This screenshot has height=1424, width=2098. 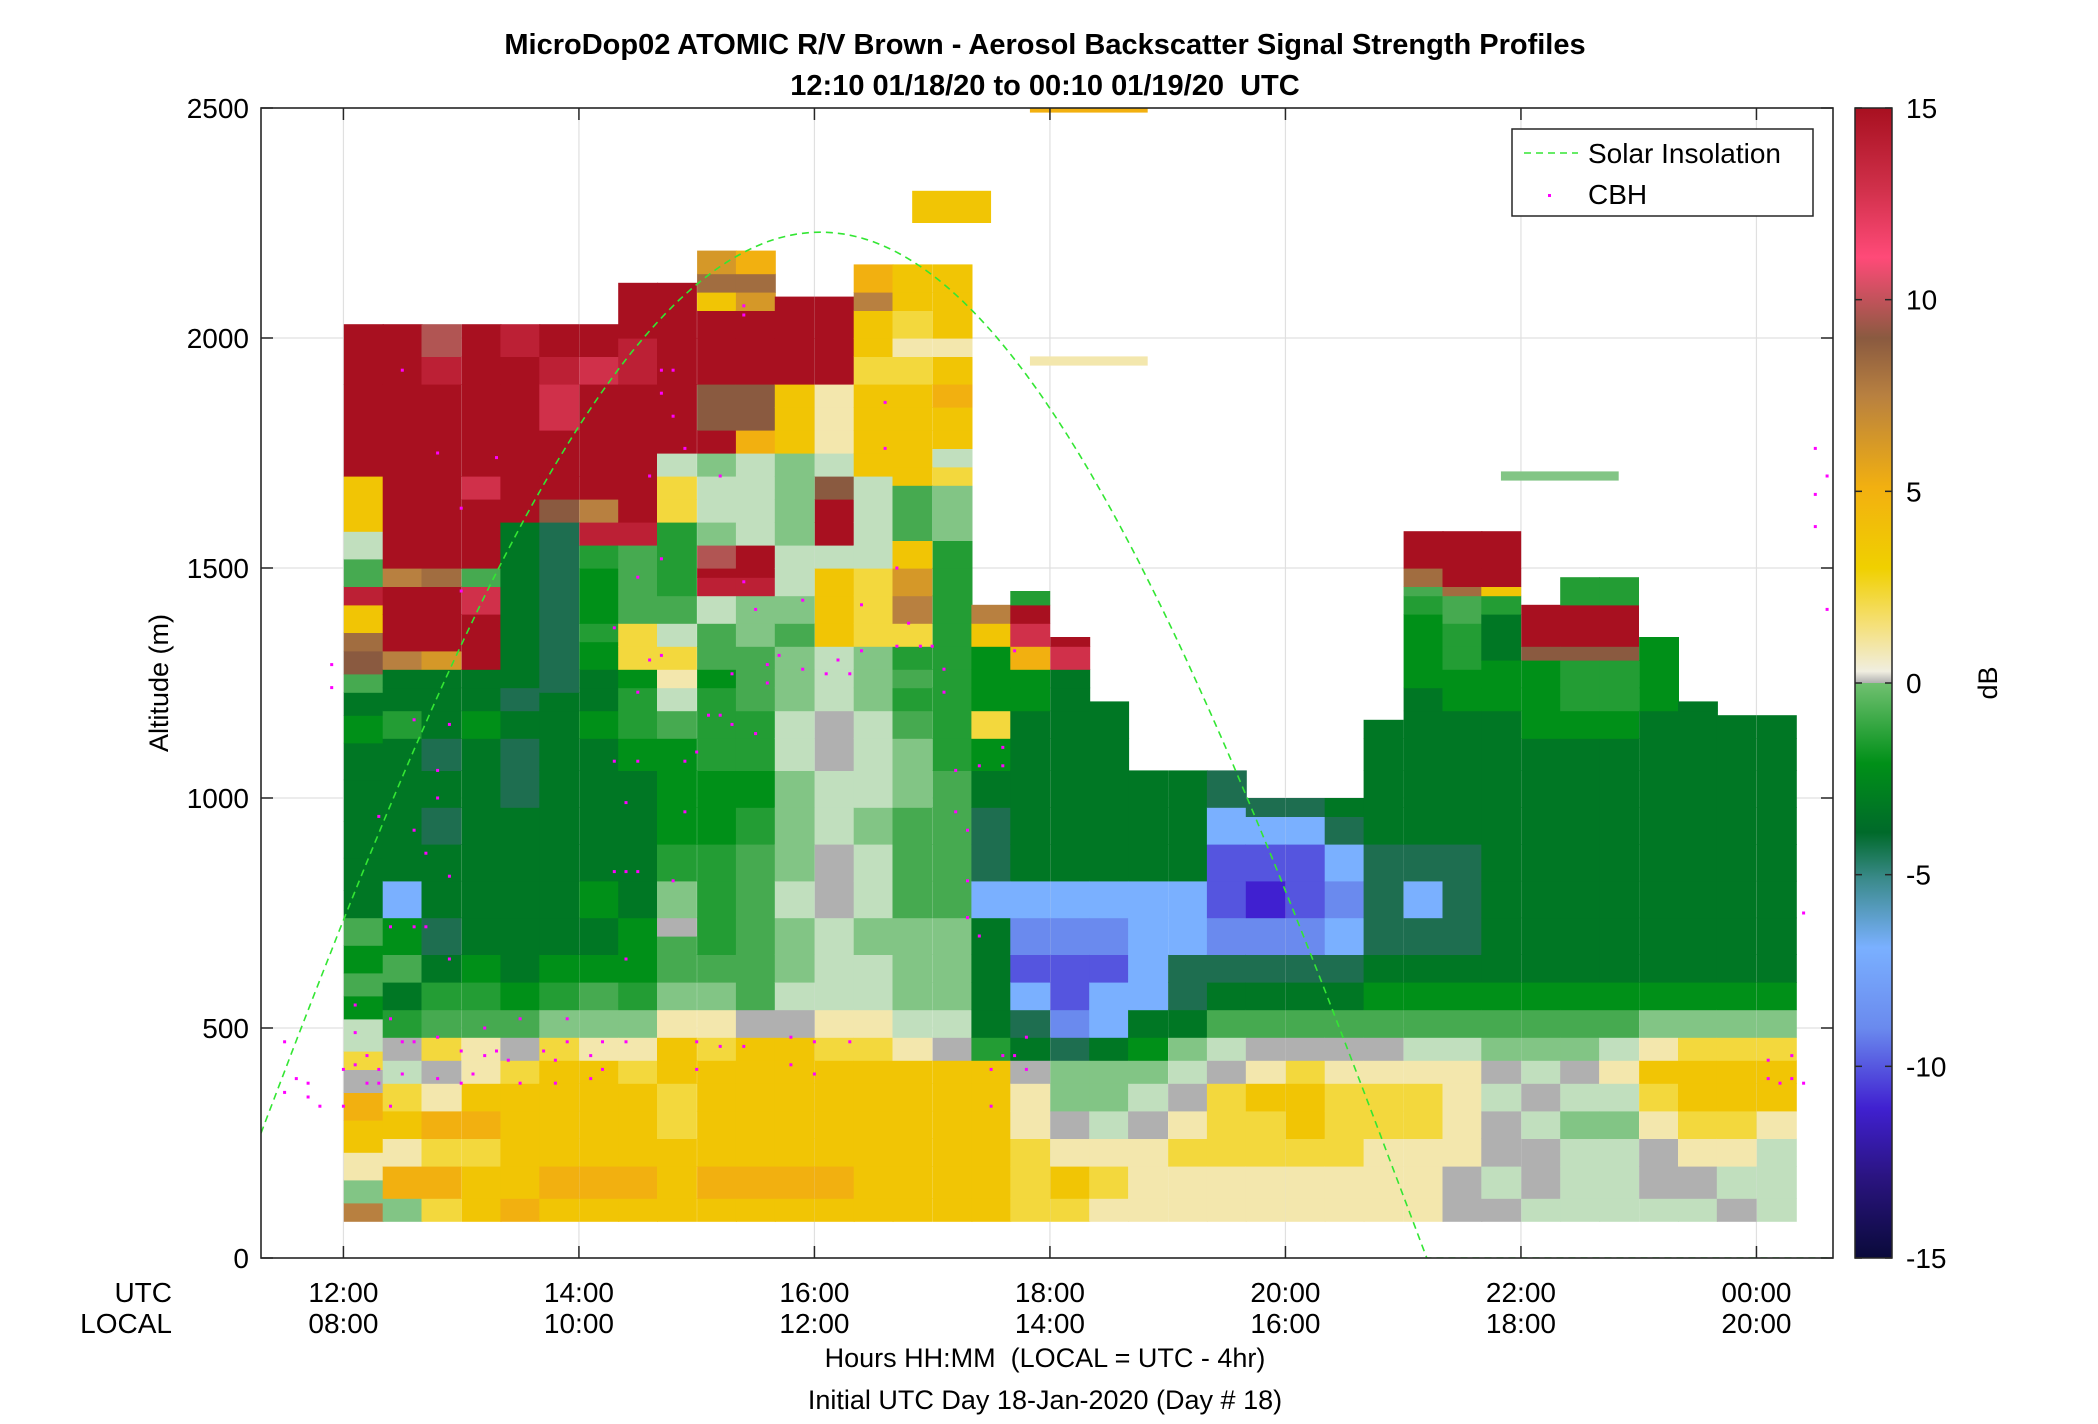 I want to click on y-tick-label: 2500, so click(x=218, y=108).